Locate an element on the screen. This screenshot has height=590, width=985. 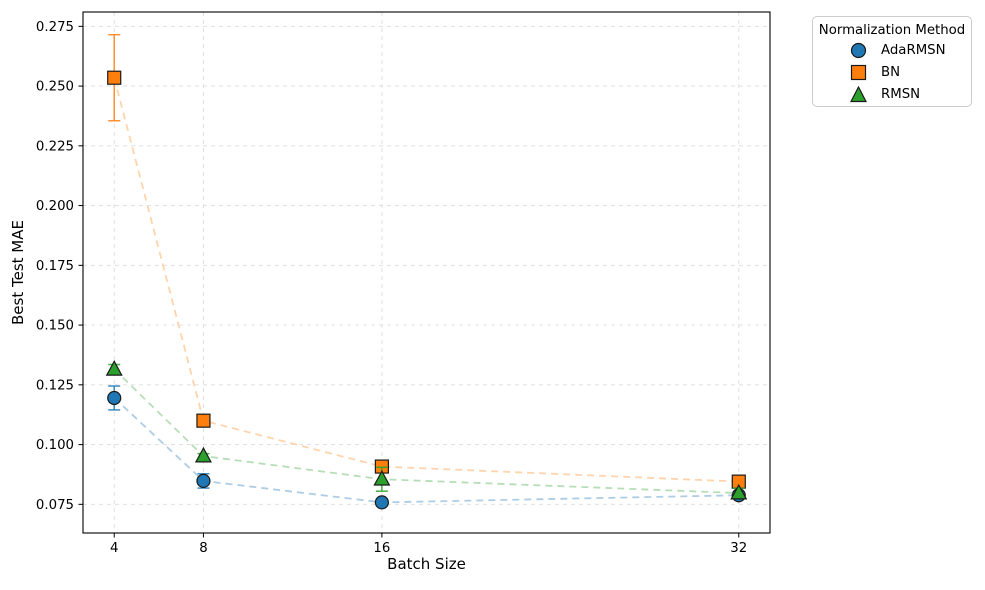
legend-item-RMSN: RMSN is located at coordinates (892, 94).